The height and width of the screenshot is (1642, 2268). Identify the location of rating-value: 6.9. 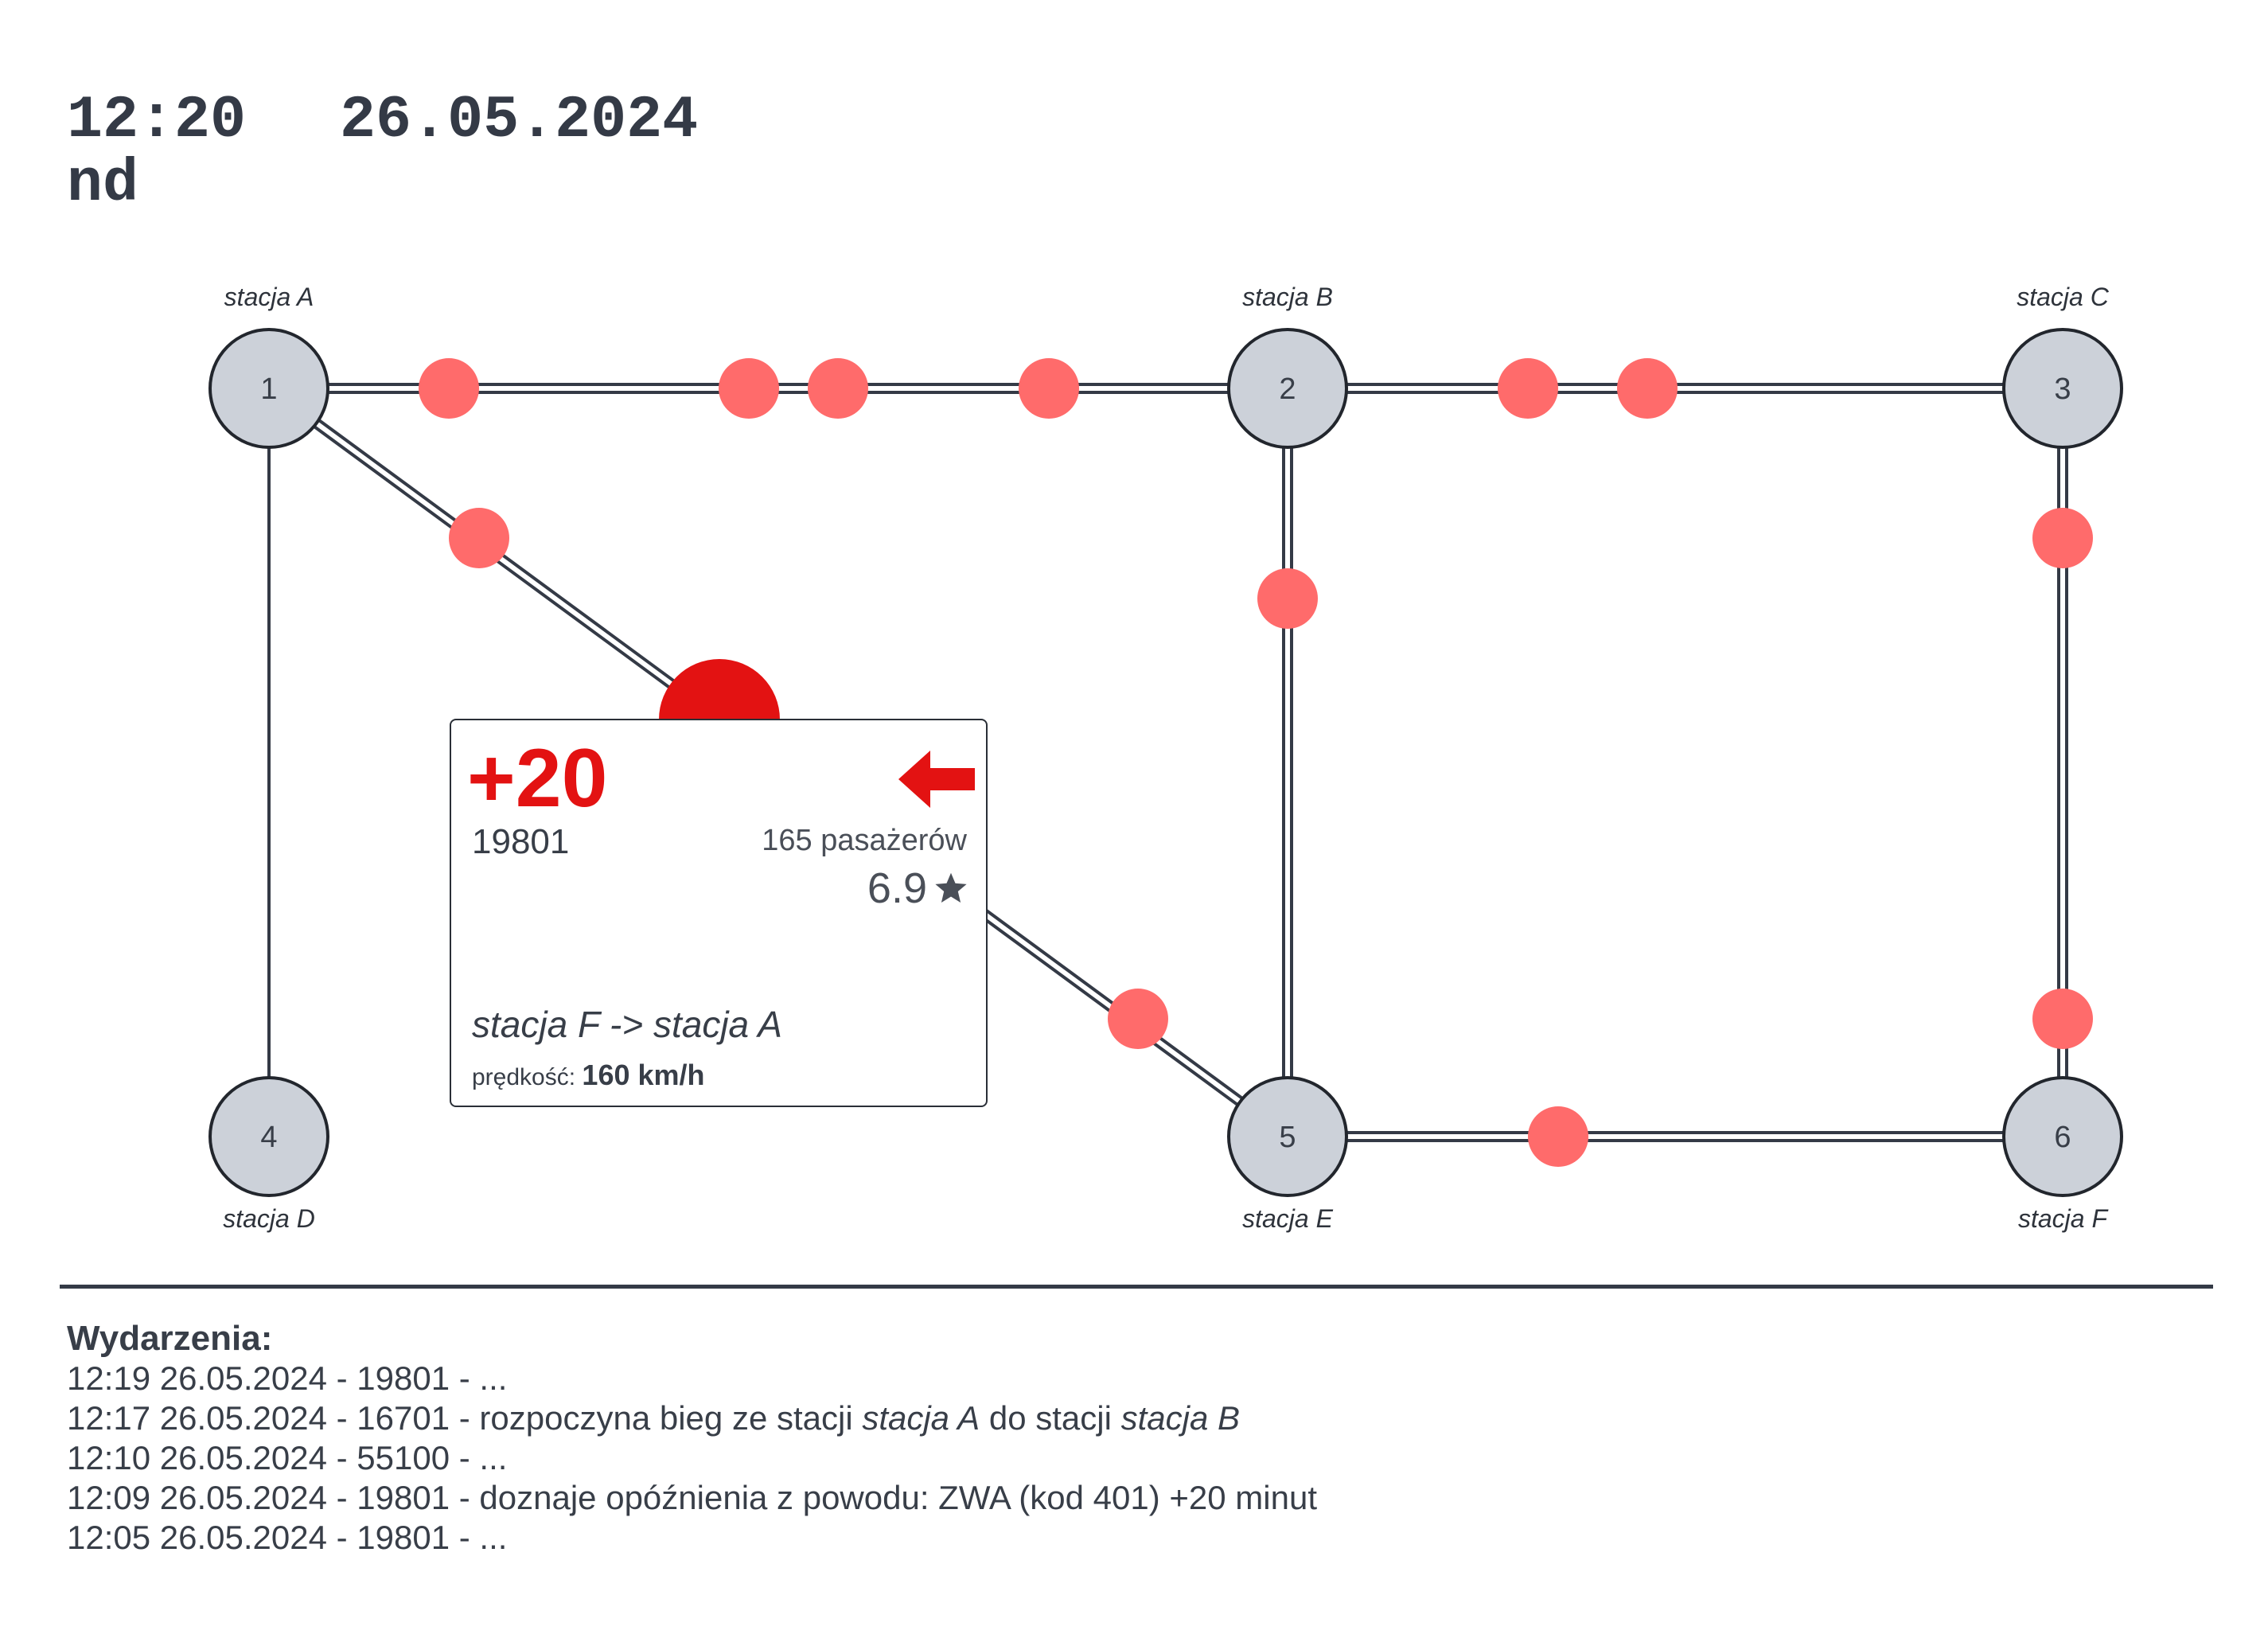
(897, 888).